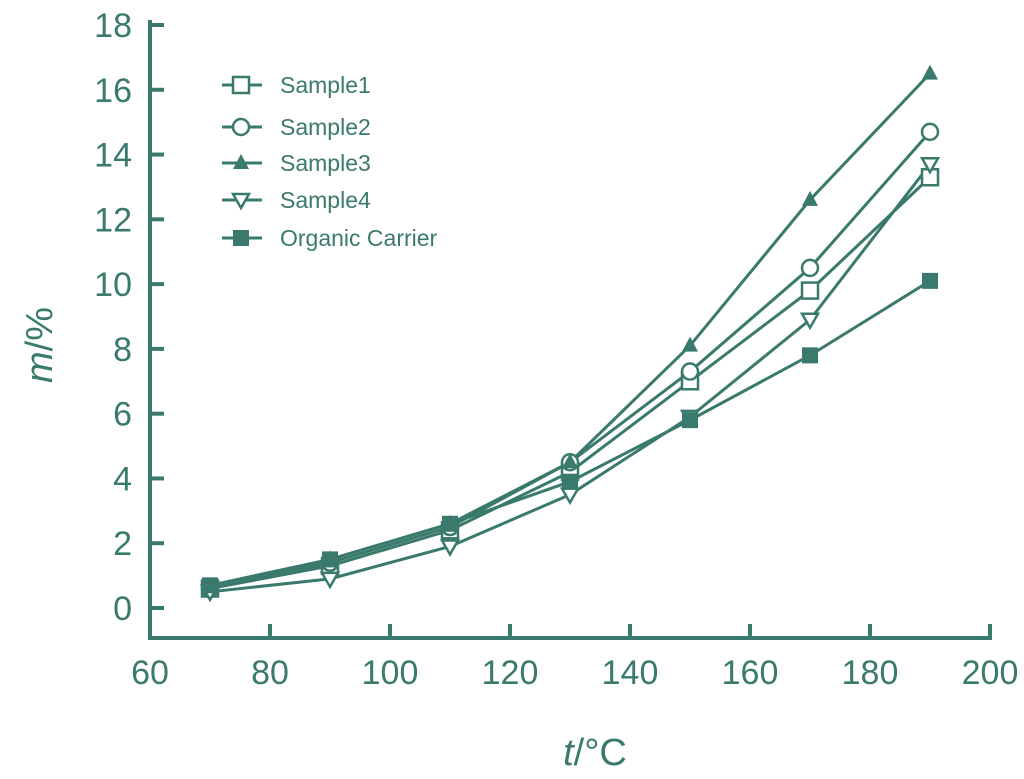 This screenshot has width=1024, height=779. Describe the element at coordinates (150, 673) in the screenshot. I see `x-tick-label: 60` at that location.